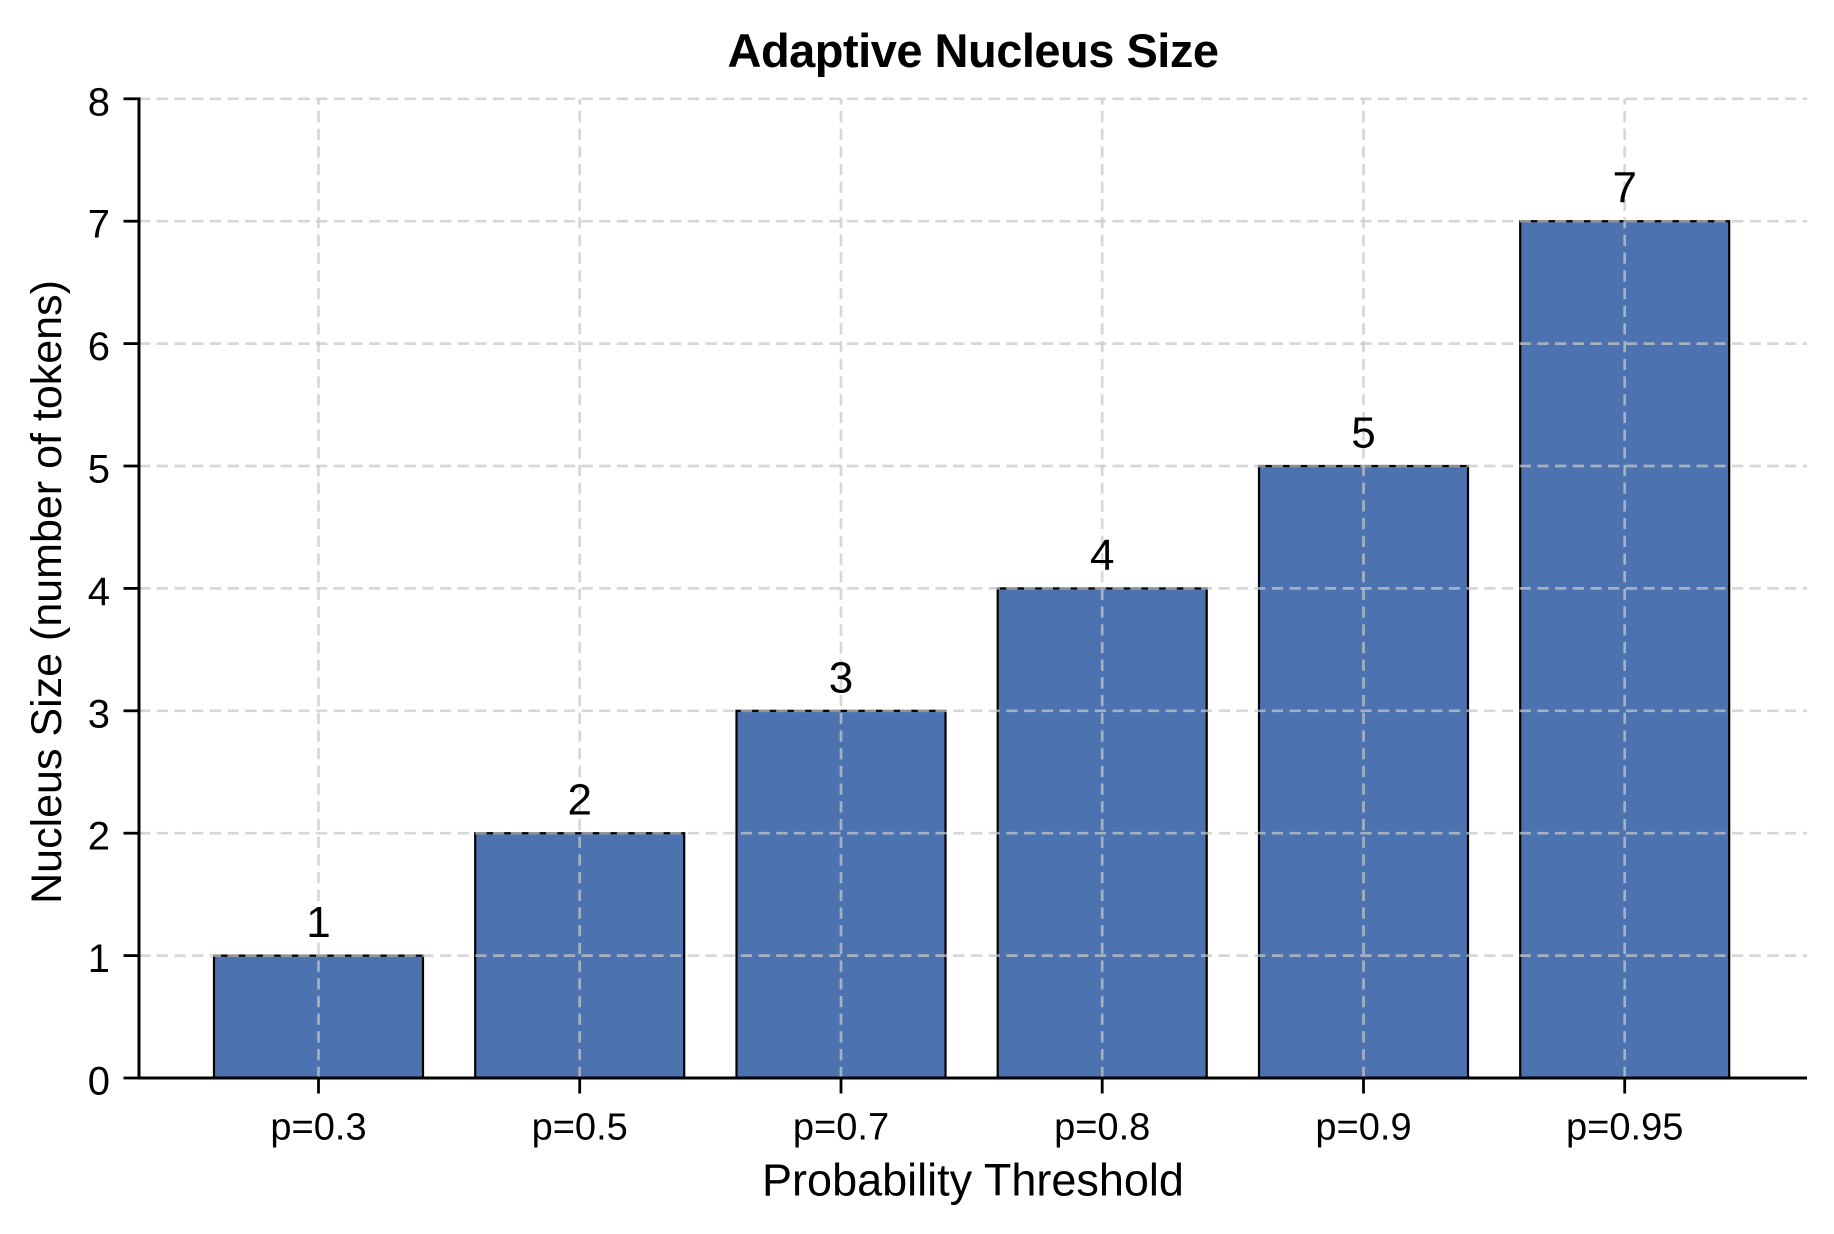  I want to click on svg-text: 0, so click(99, 1082).